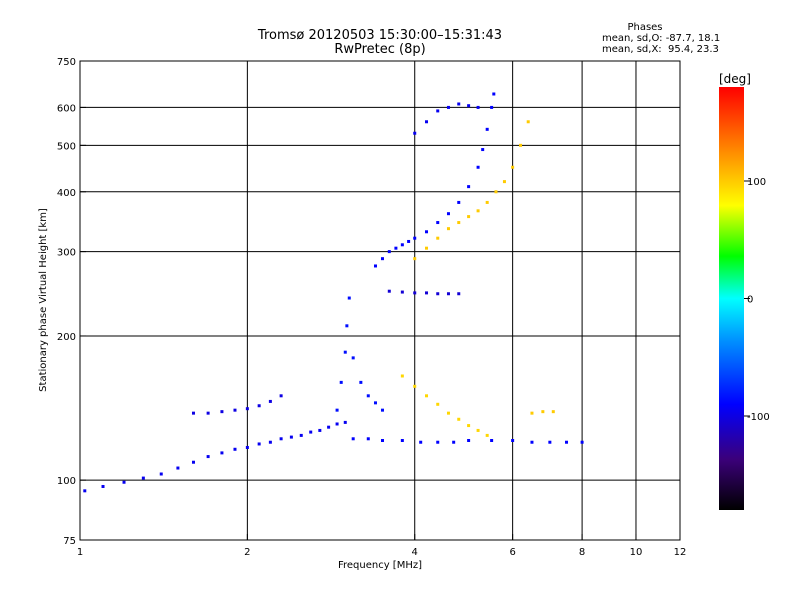 The height and width of the screenshot is (600, 800). I want to click on x-tick-label: 2, so click(247, 552).